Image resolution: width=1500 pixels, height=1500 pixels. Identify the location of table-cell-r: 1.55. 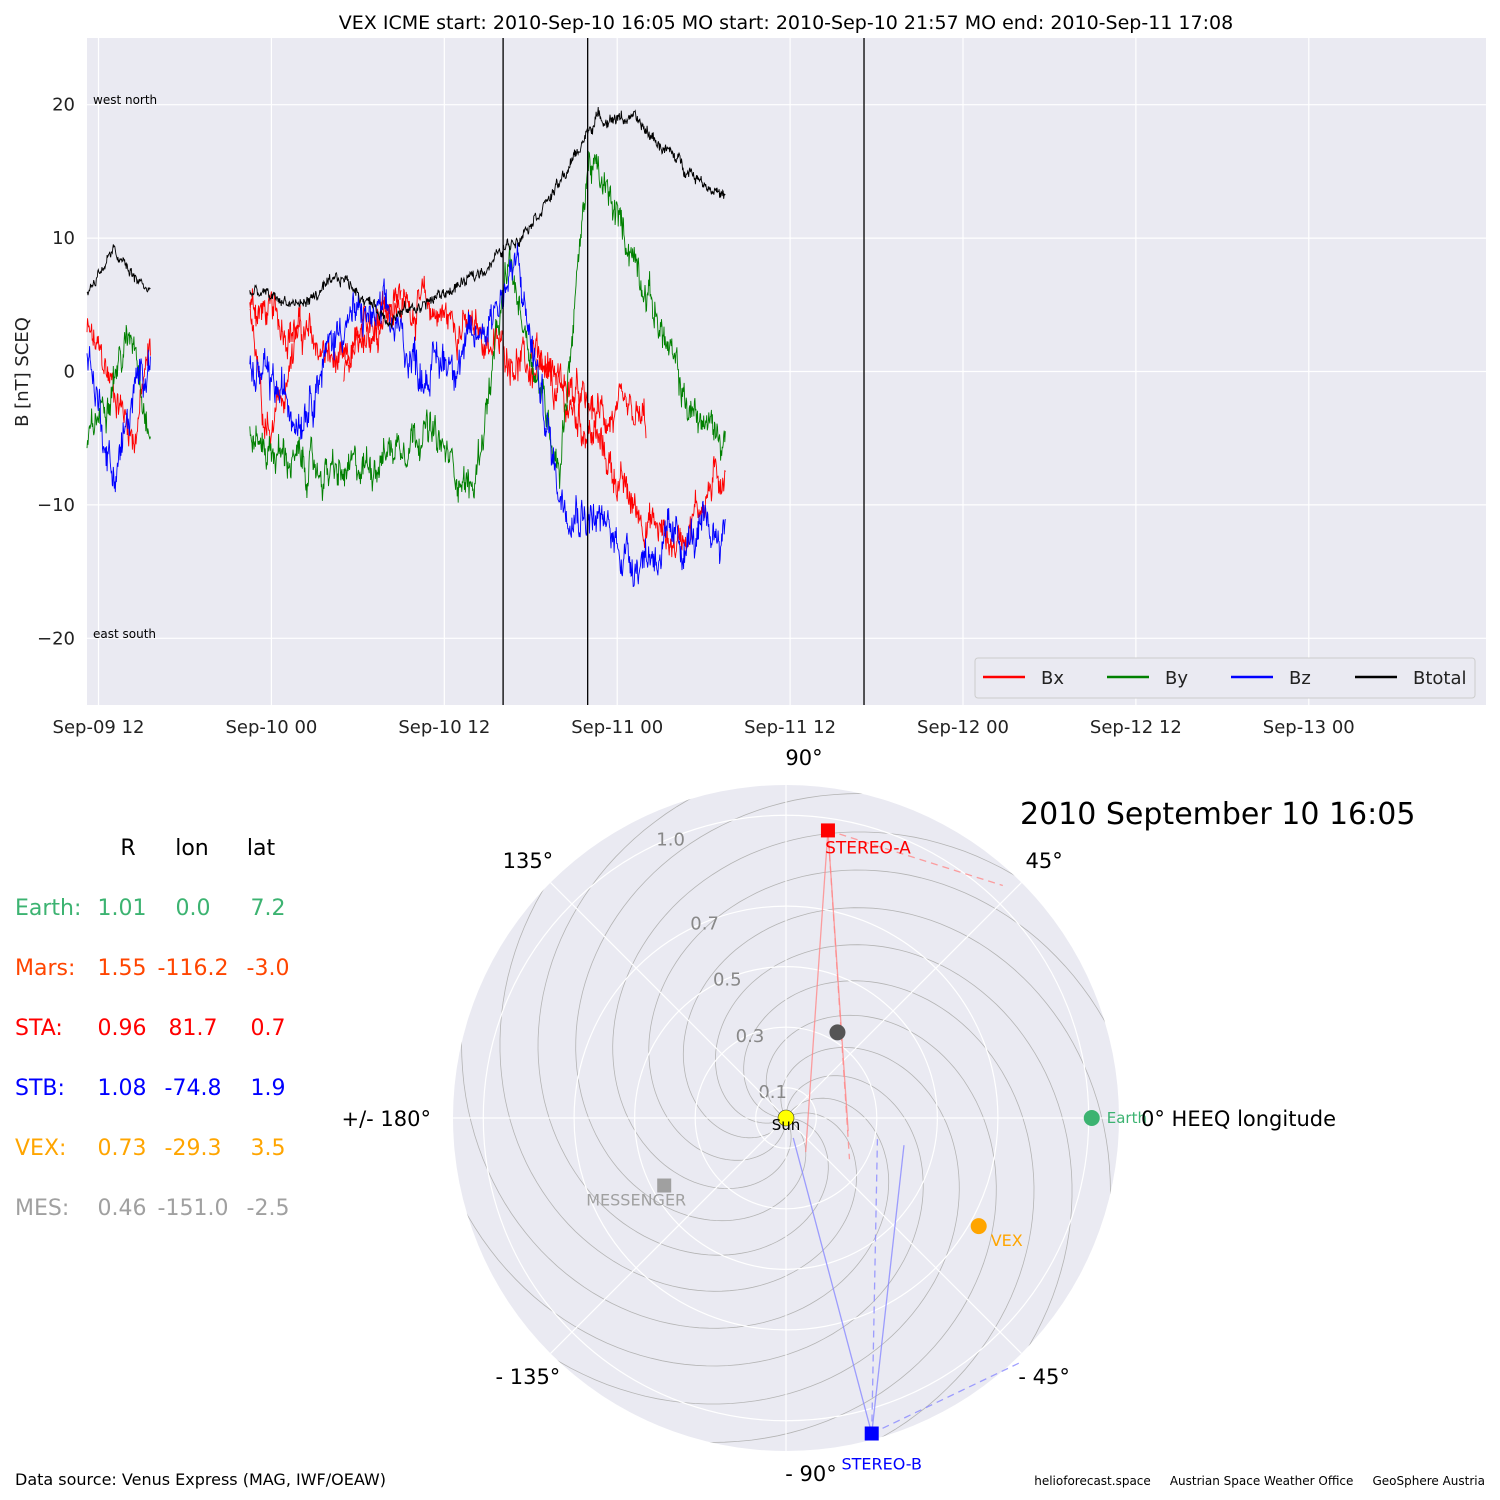
(122, 968).